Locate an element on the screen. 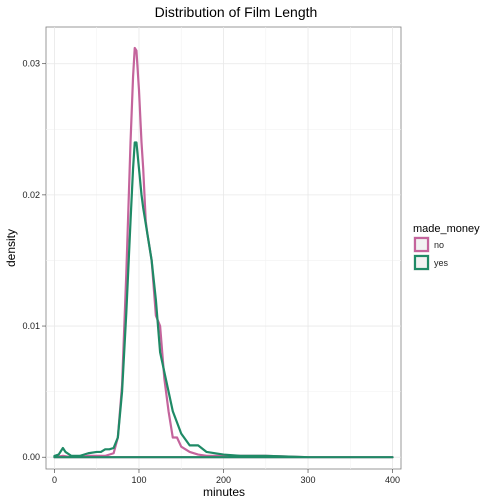 The width and height of the screenshot is (504, 504). x-tick-label: 400 is located at coordinates (392, 480).